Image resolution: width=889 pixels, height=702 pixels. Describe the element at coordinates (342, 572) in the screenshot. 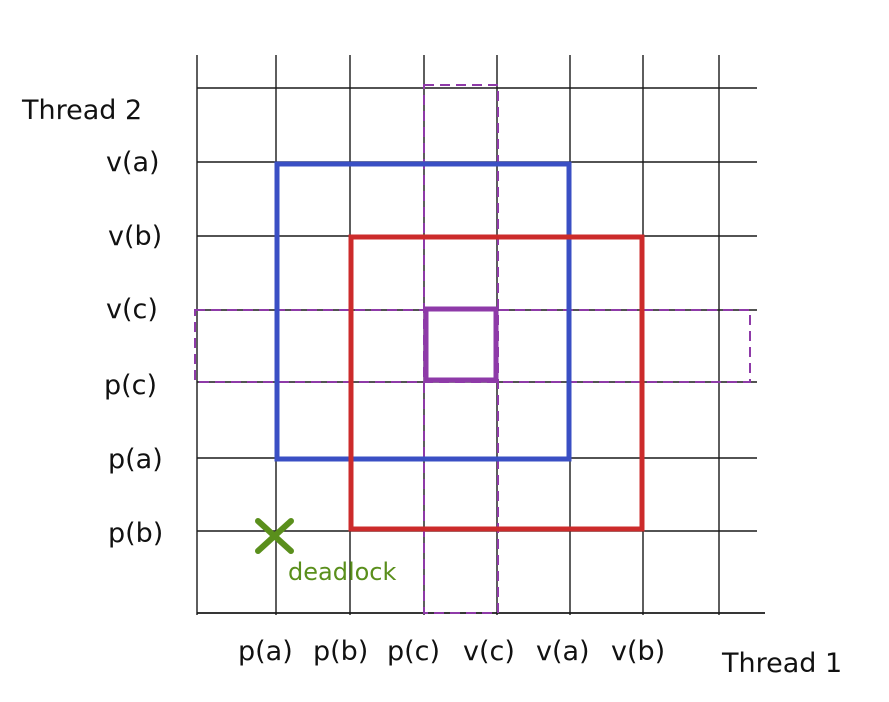

I see `deadlock-label: deadlock` at that location.